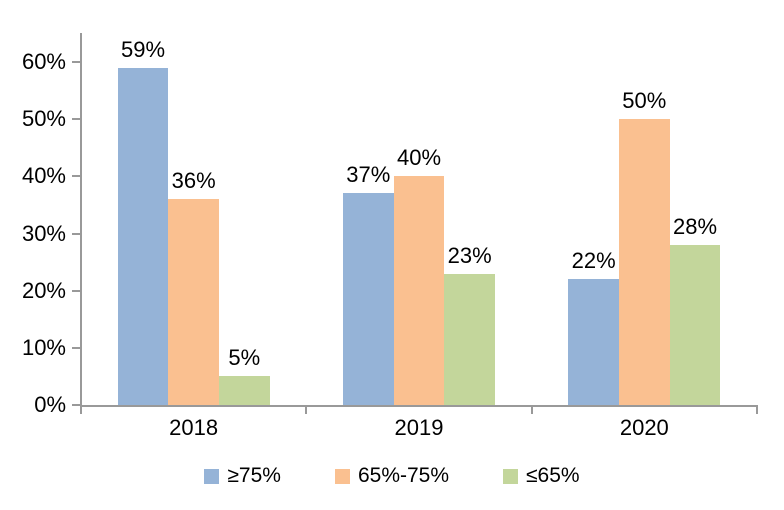 The image size is (784, 510). Describe the element at coordinates (50, 404) in the screenshot. I see `y-axis-tick-label: 0%` at that location.